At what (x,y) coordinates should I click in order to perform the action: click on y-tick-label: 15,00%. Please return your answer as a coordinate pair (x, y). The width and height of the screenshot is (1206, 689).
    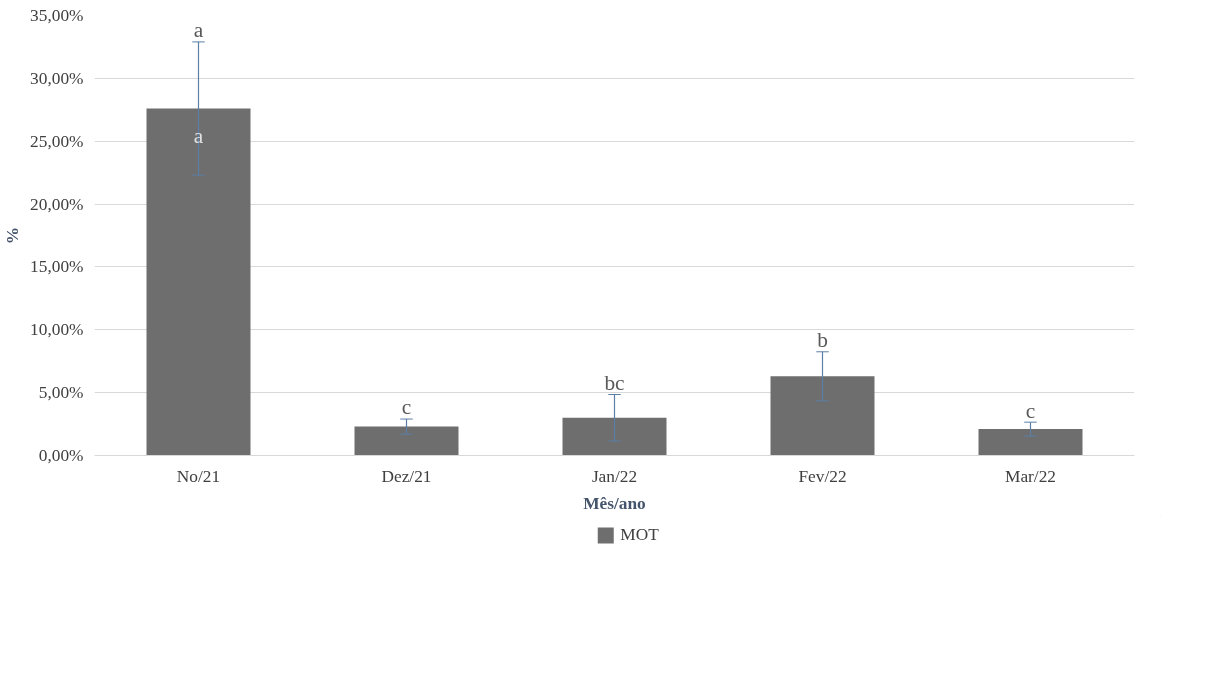
    Looking at the image, I should click on (57, 267).